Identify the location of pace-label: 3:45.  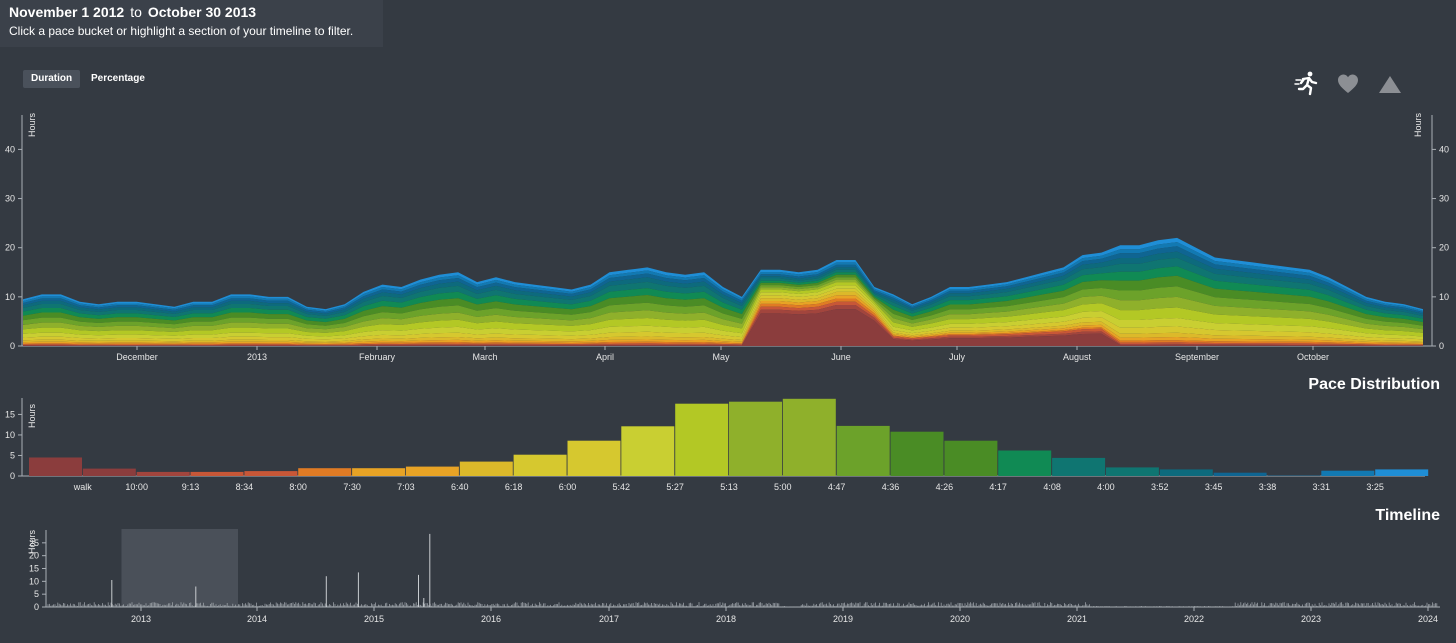
(1214, 487).